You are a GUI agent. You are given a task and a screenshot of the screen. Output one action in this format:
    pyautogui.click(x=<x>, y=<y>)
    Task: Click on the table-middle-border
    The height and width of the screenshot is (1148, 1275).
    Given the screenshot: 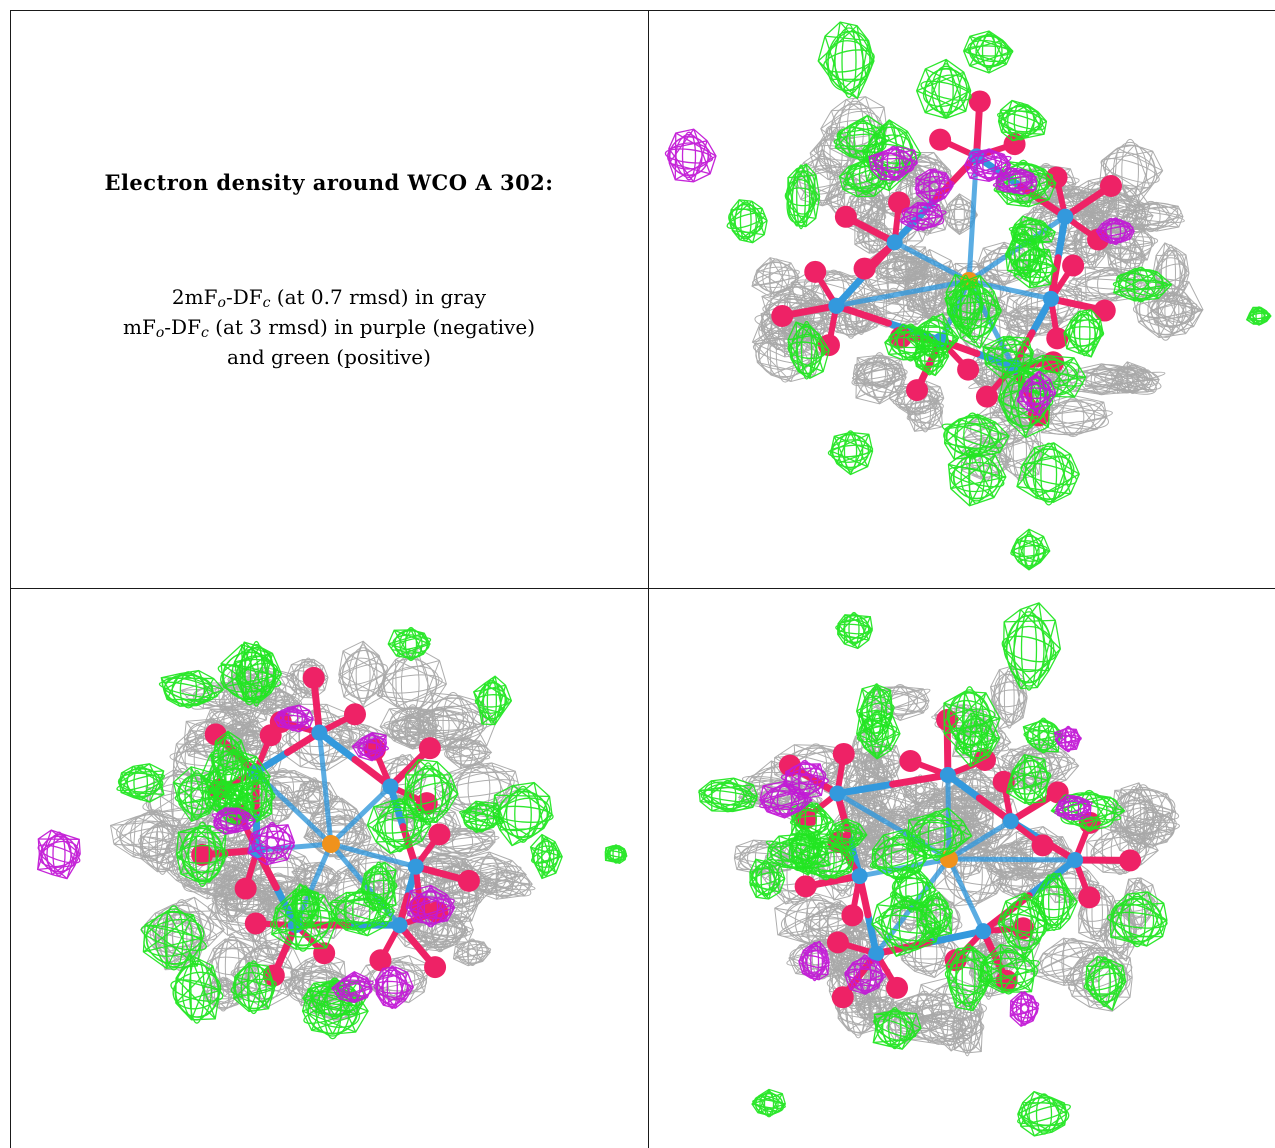 What is the action you would take?
    pyautogui.click(x=642, y=588)
    